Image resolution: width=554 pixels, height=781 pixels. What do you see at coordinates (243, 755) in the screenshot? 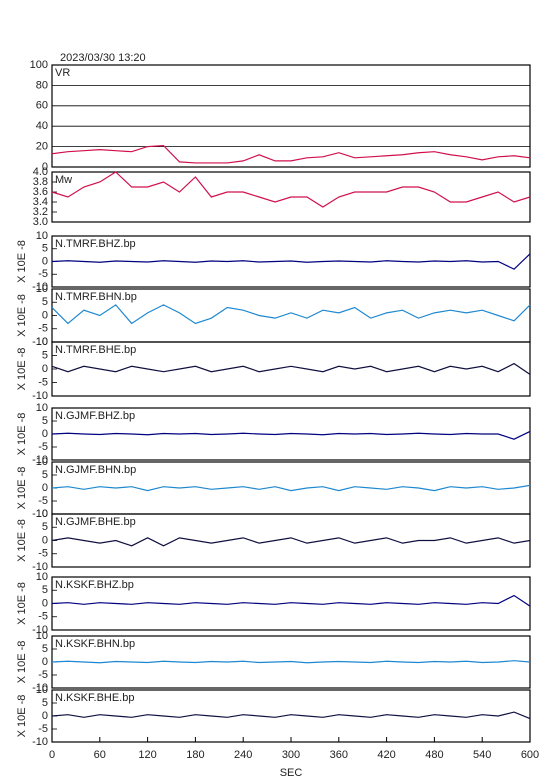
I see `x-tick-label: 240` at bounding box center [243, 755].